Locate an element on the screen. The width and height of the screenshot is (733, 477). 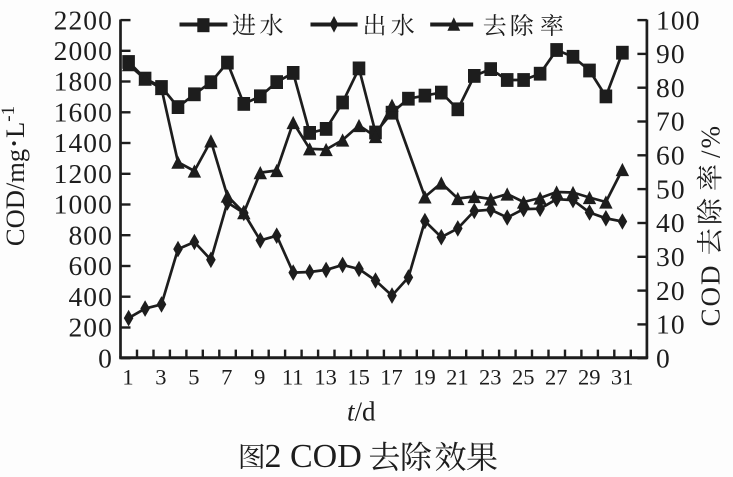
svg-text: 29 is located at coordinates (589, 377).